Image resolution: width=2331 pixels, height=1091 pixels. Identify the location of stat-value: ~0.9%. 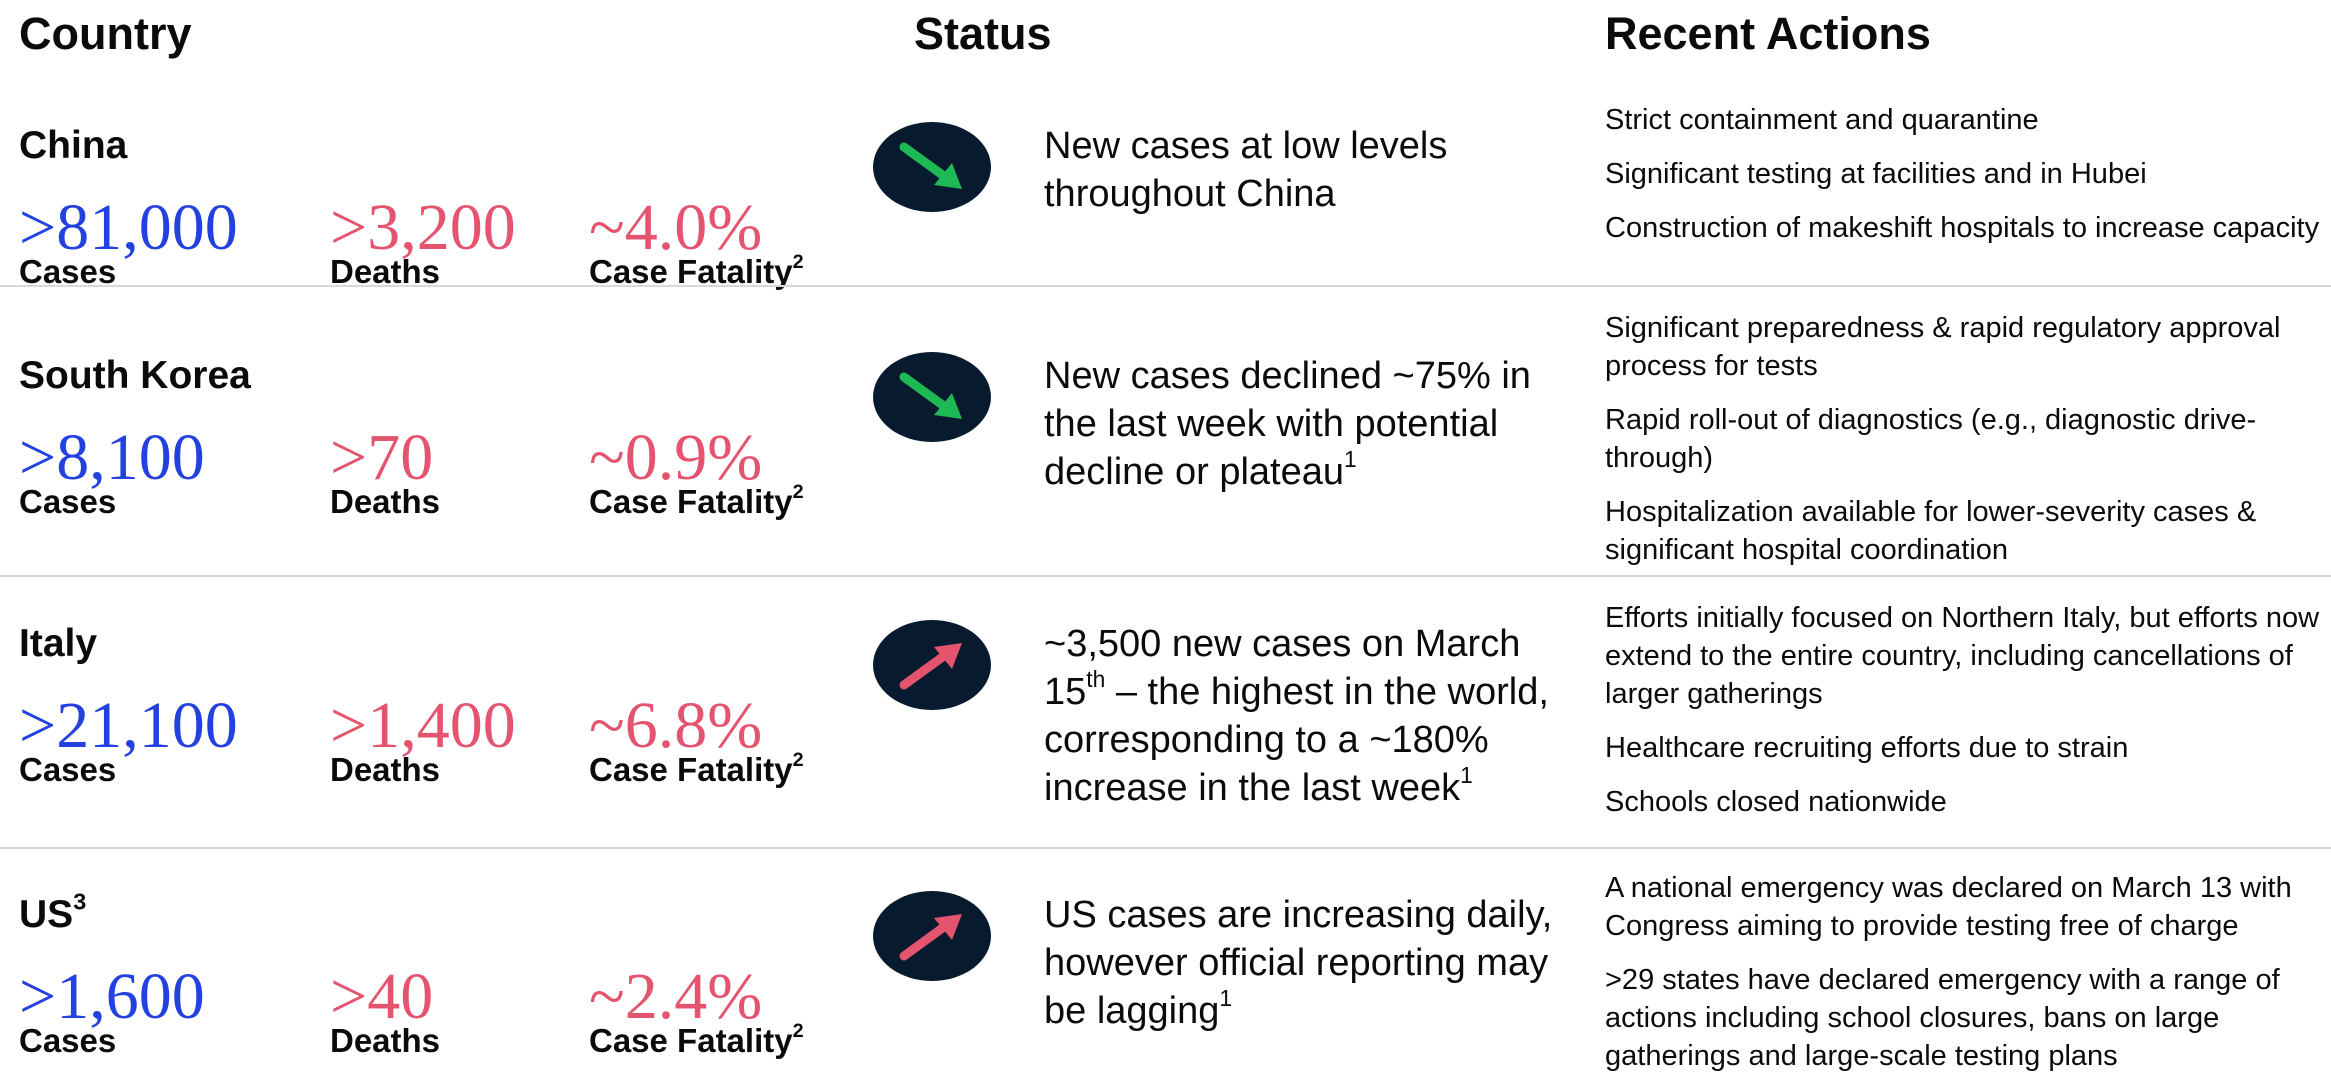
(676, 457).